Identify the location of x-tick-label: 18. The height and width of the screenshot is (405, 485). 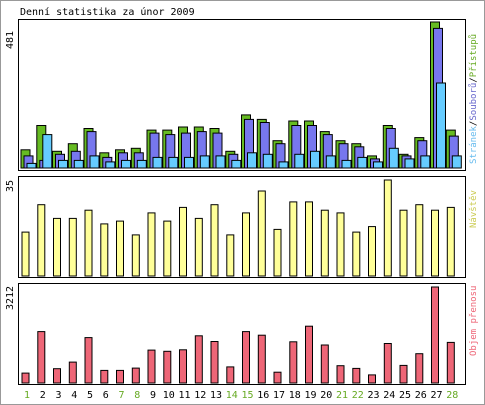
(295, 395).